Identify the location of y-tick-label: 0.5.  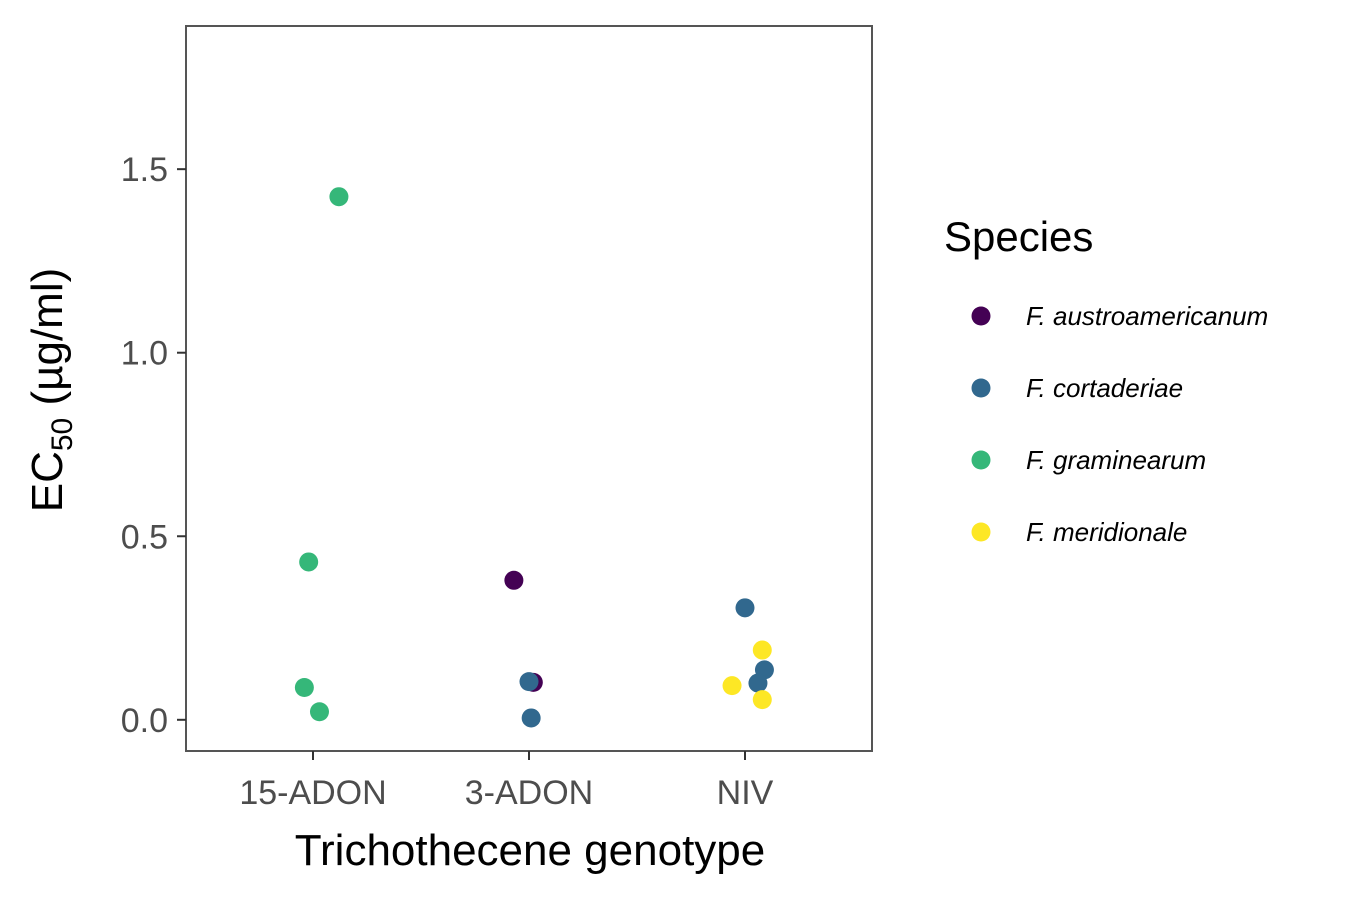
(144, 537).